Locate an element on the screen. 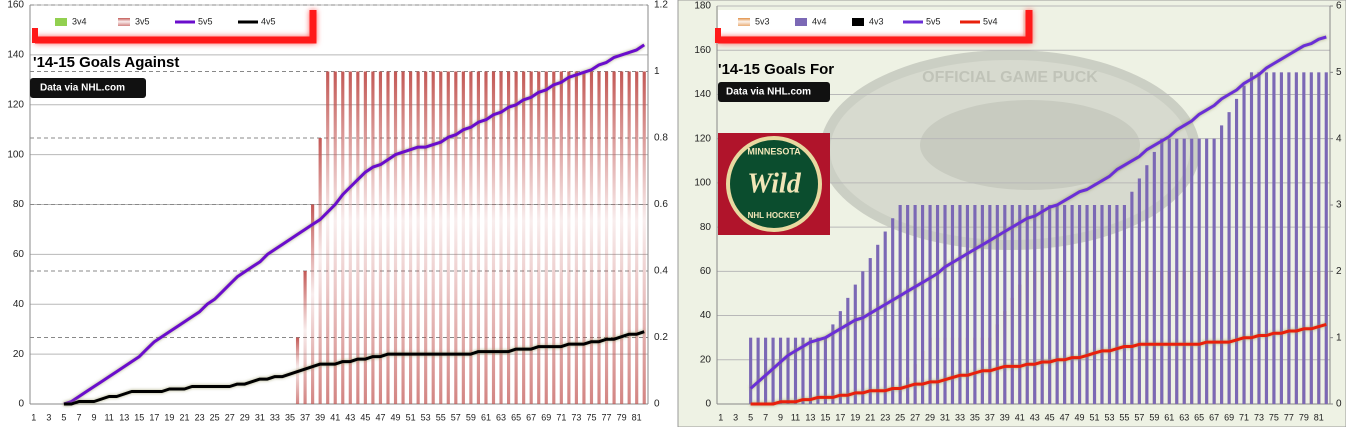  x-tick-label: 79 is located at coordinates (622, 417).